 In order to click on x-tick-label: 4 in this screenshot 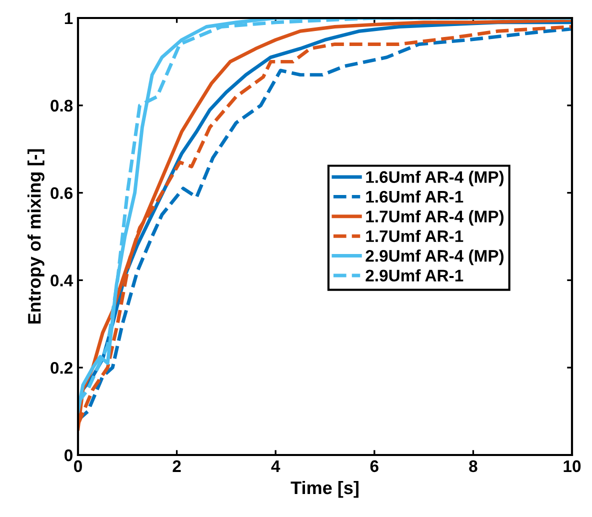, I will do `click(275, 466)`.